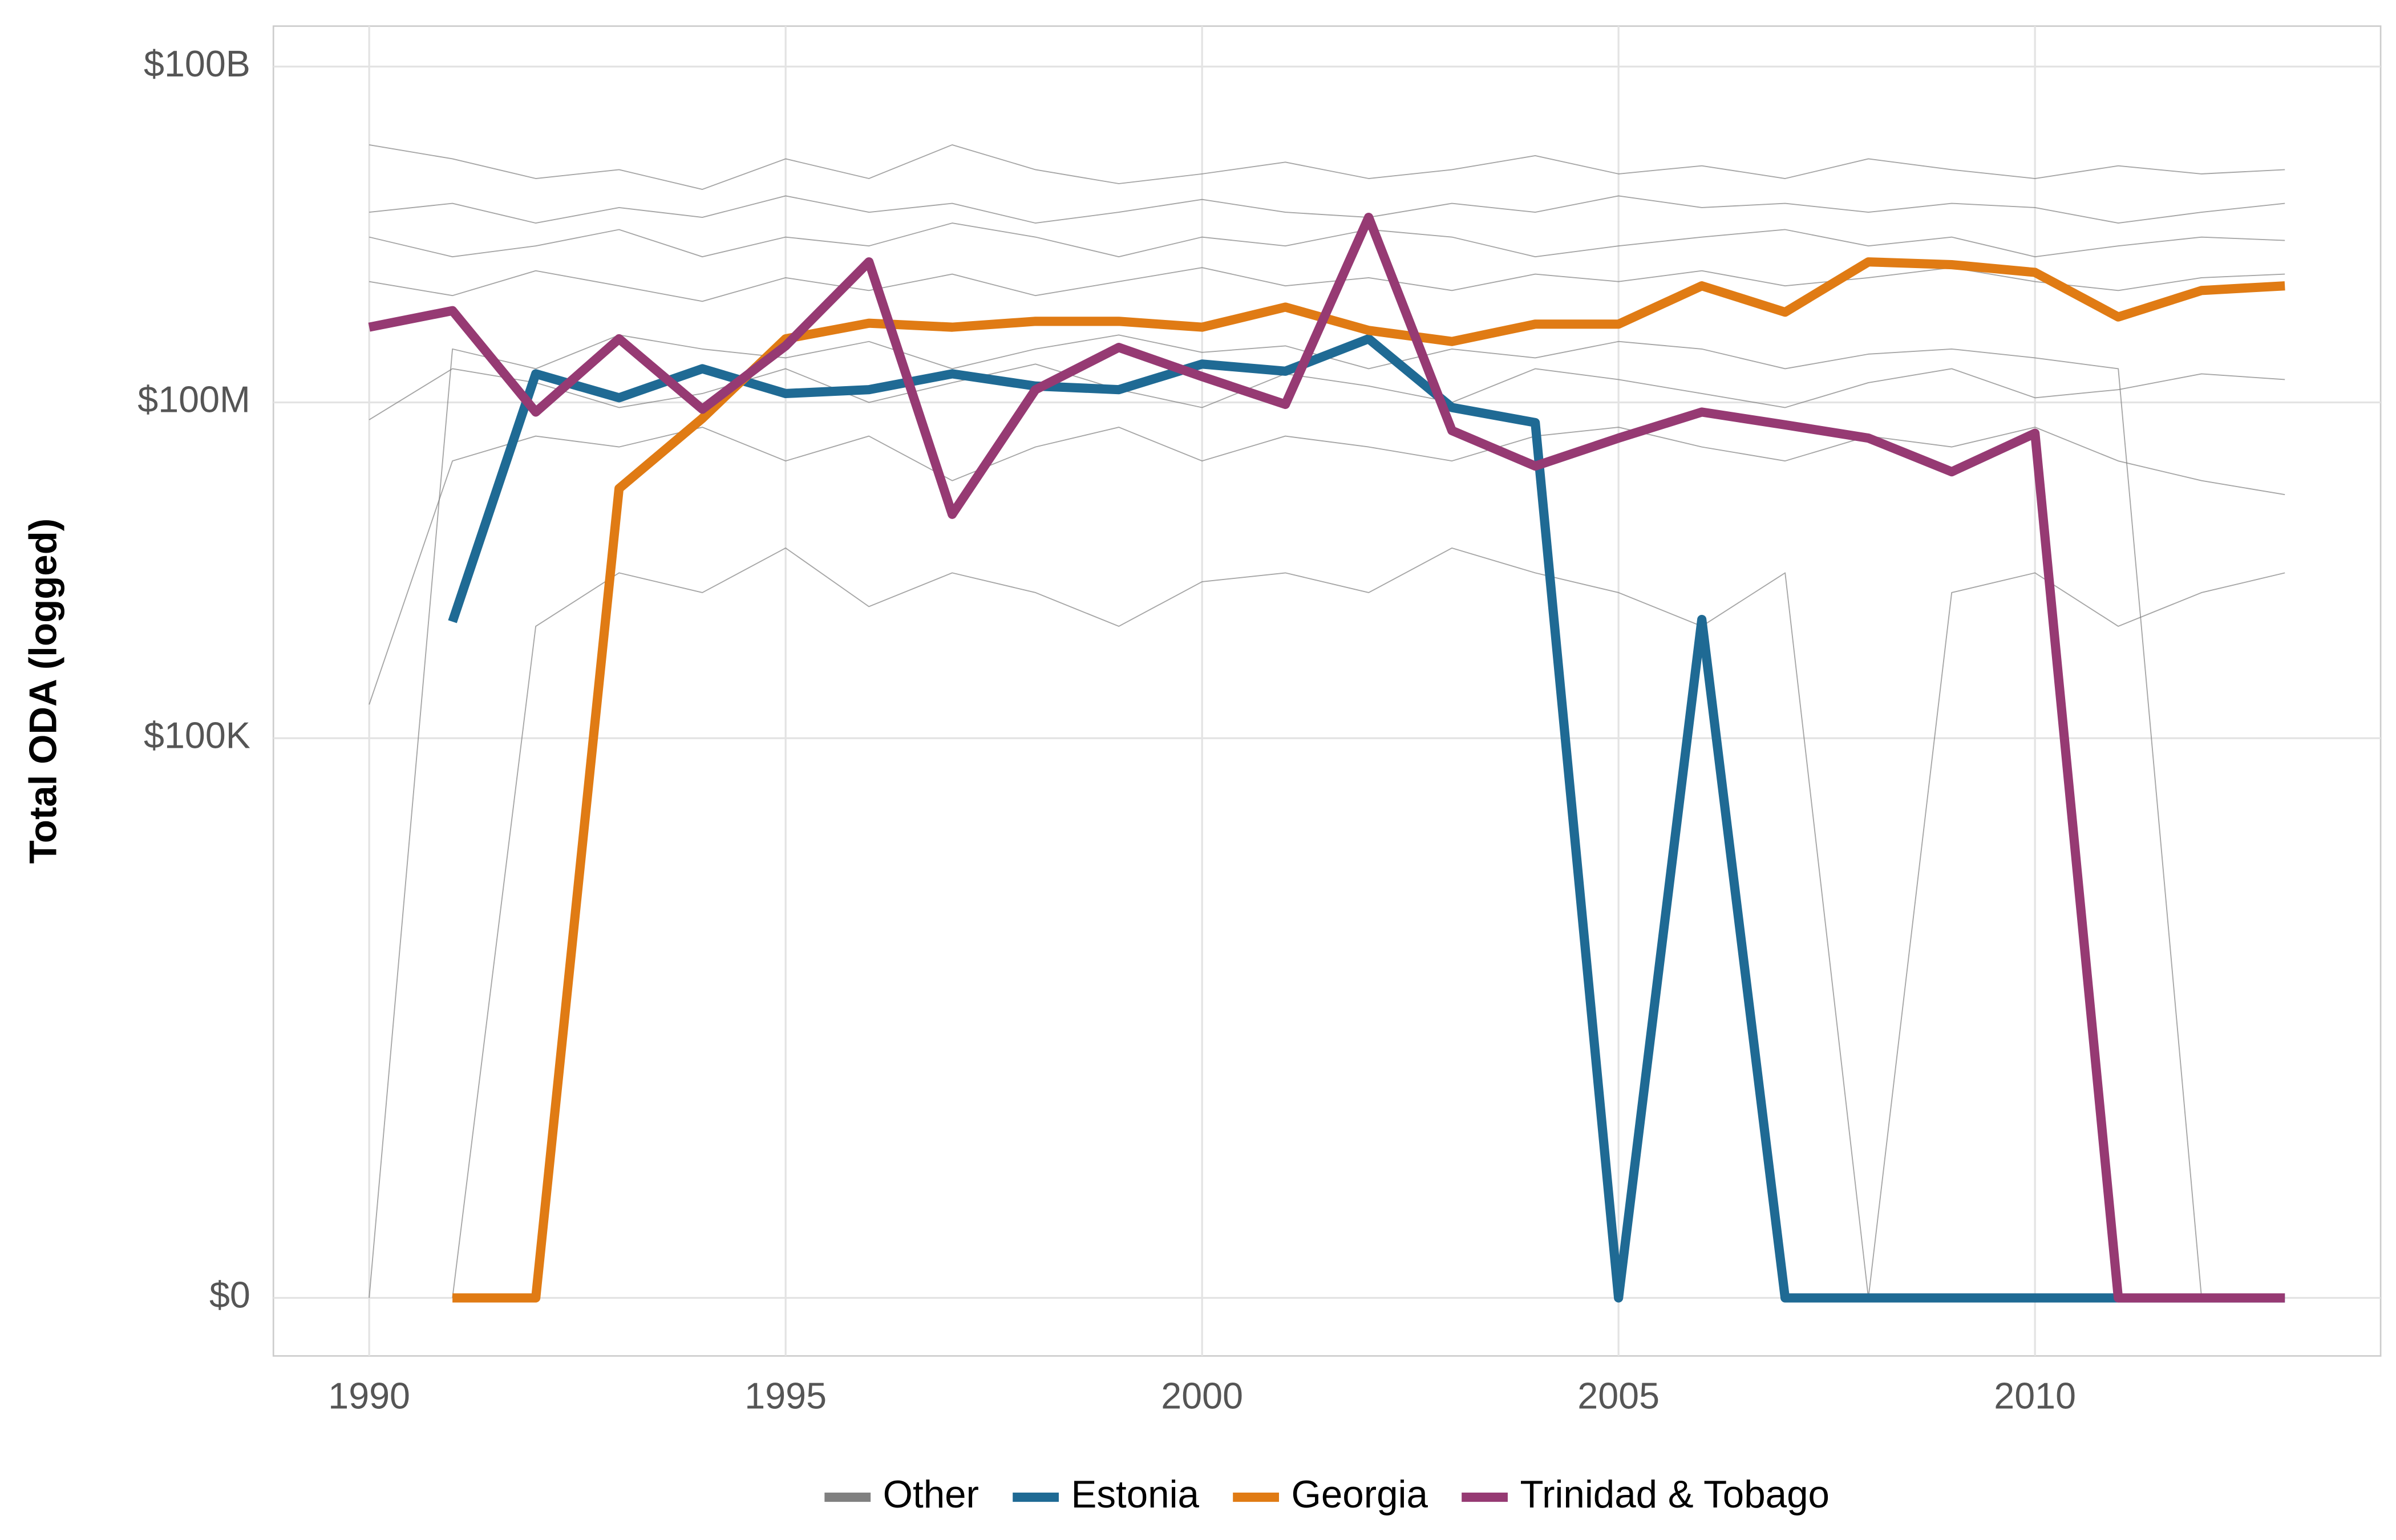  Describe the element at coordinates (1619, 1397) in the screenshot. I see `x-tick-label: 2005` at that location.